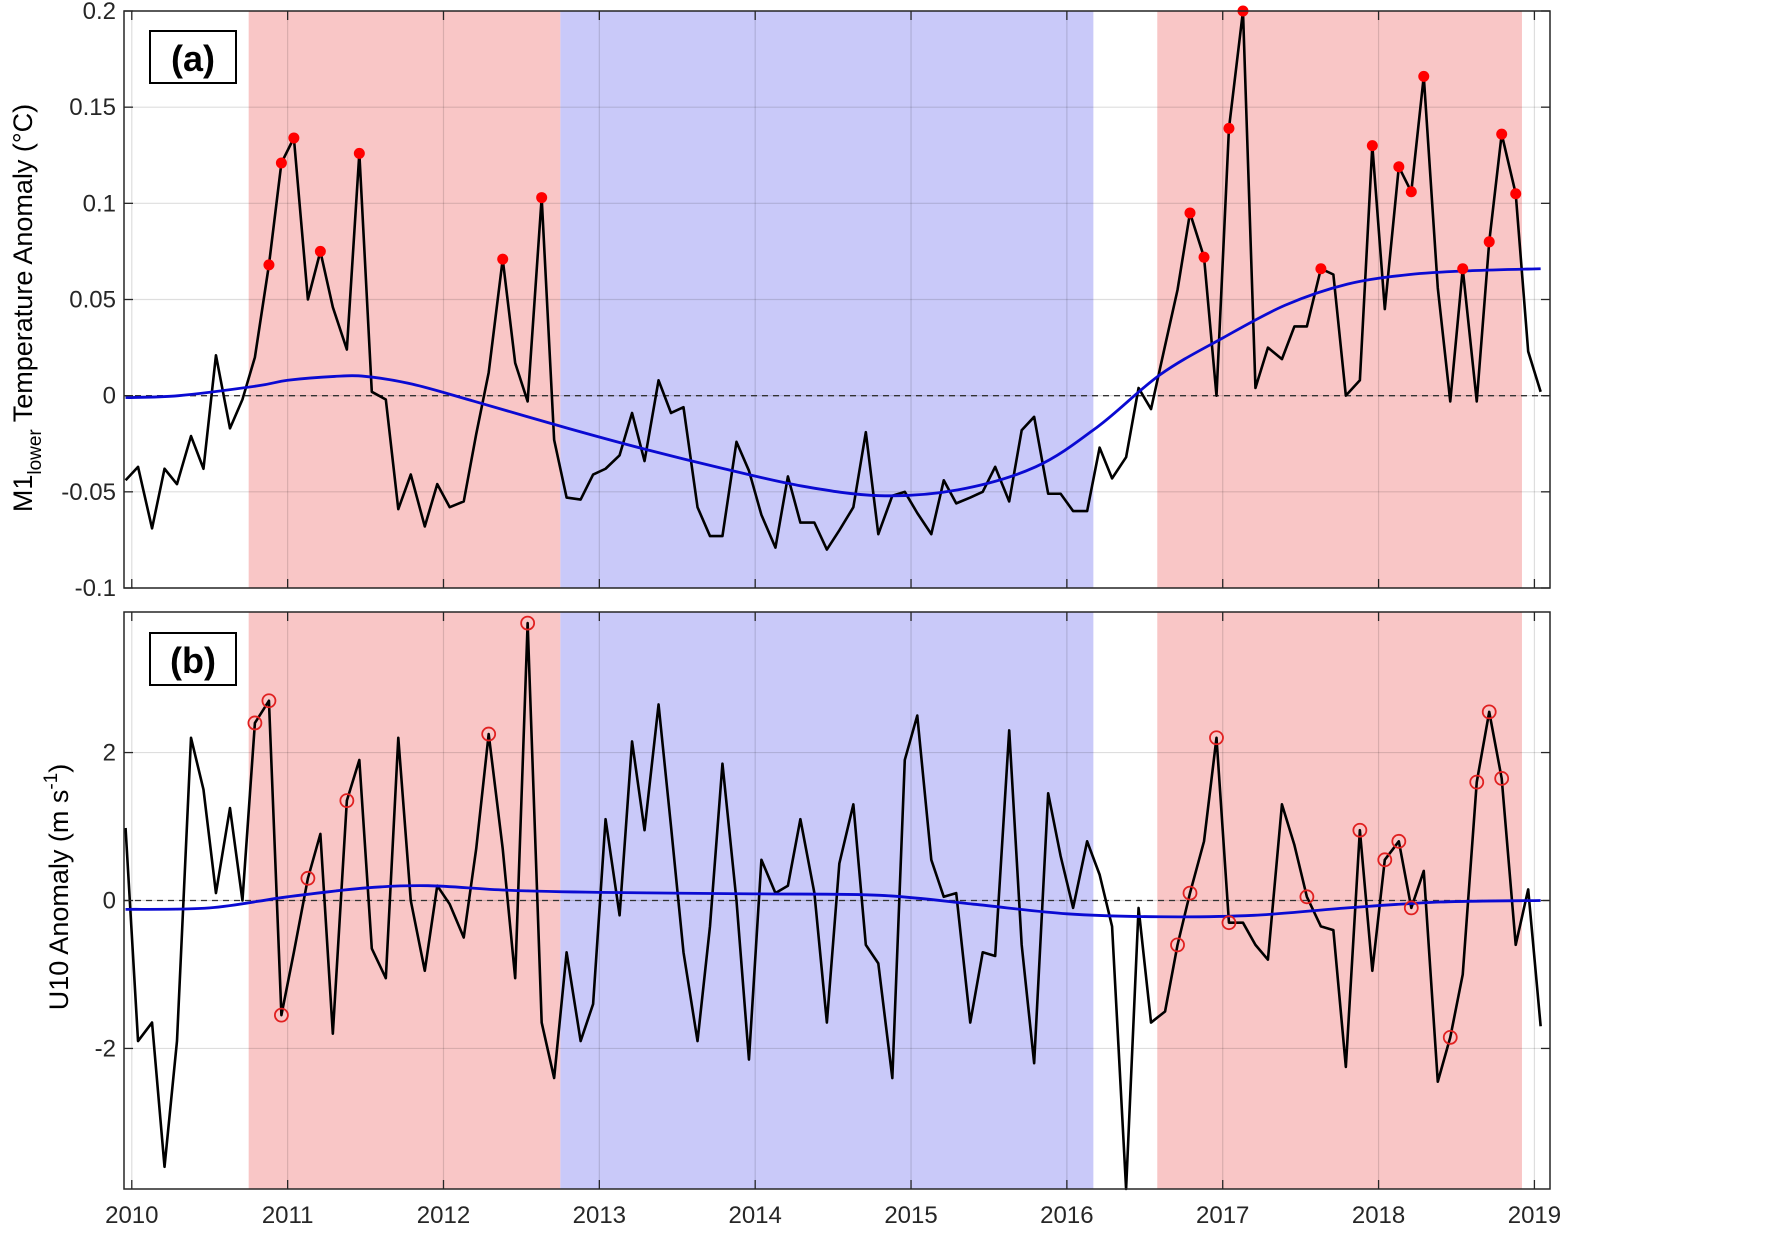  What do you see at coordinates (288, 1215) in the screenshot?
I see `x-tick-label: 2011` at bounding box center [288, 1215].